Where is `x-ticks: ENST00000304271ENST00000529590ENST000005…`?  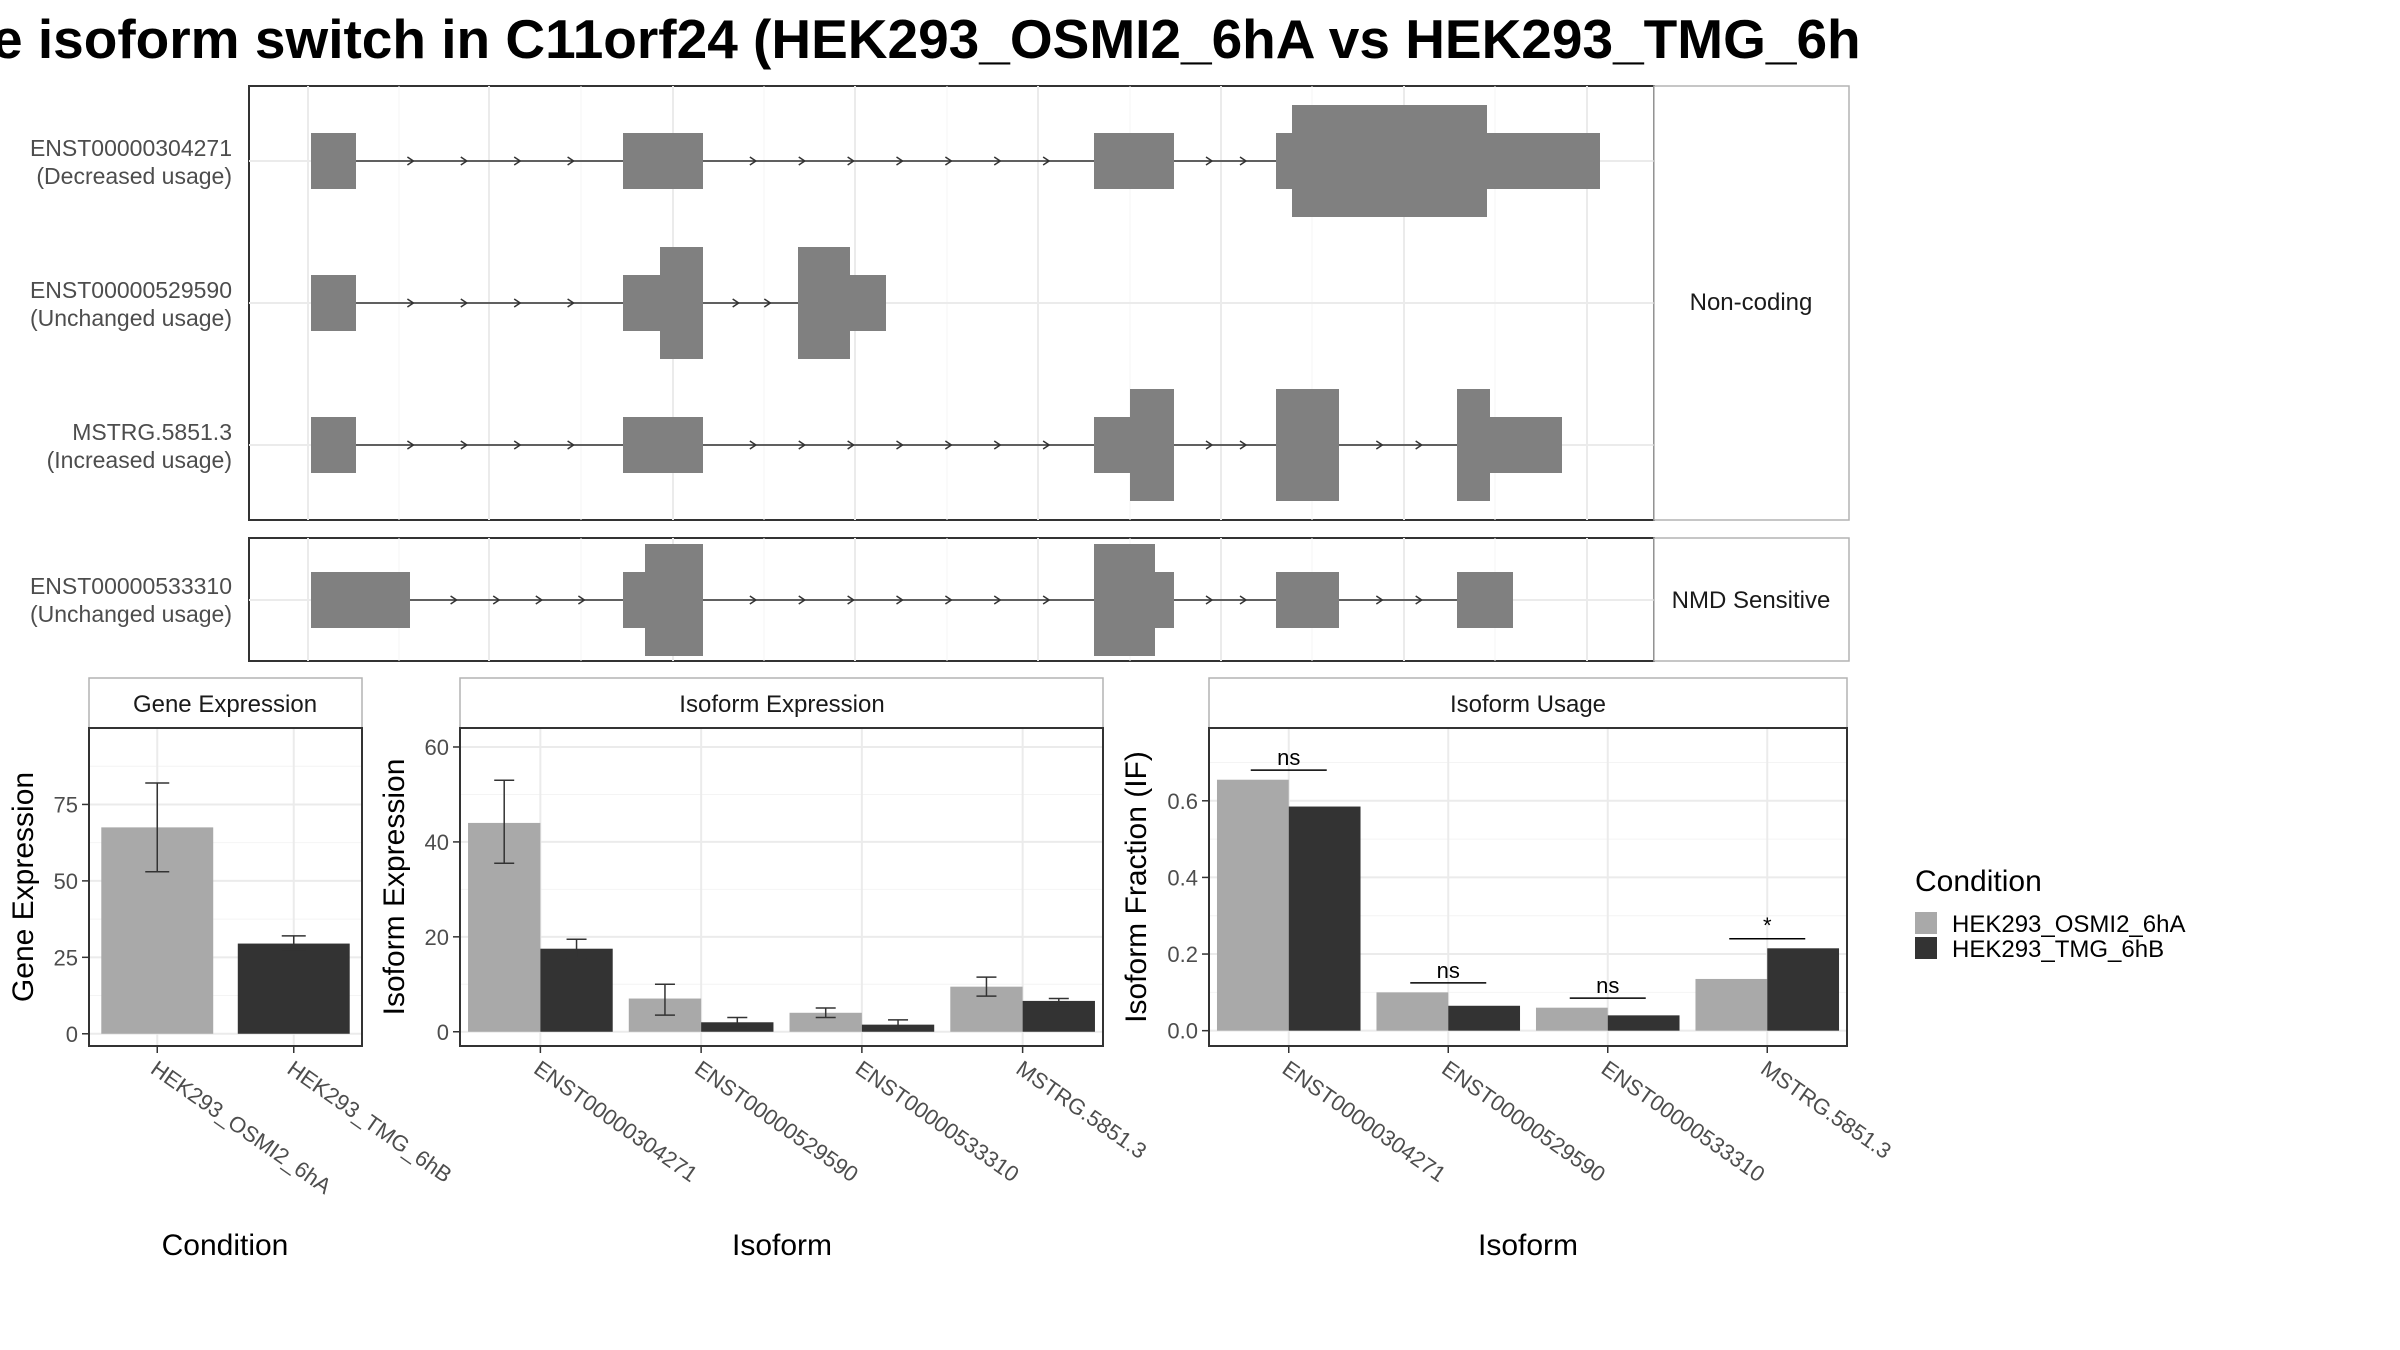 x-ticks: ENST00000304271ENST00000529590ENST000005… is located at coordinates (1587, 1116).